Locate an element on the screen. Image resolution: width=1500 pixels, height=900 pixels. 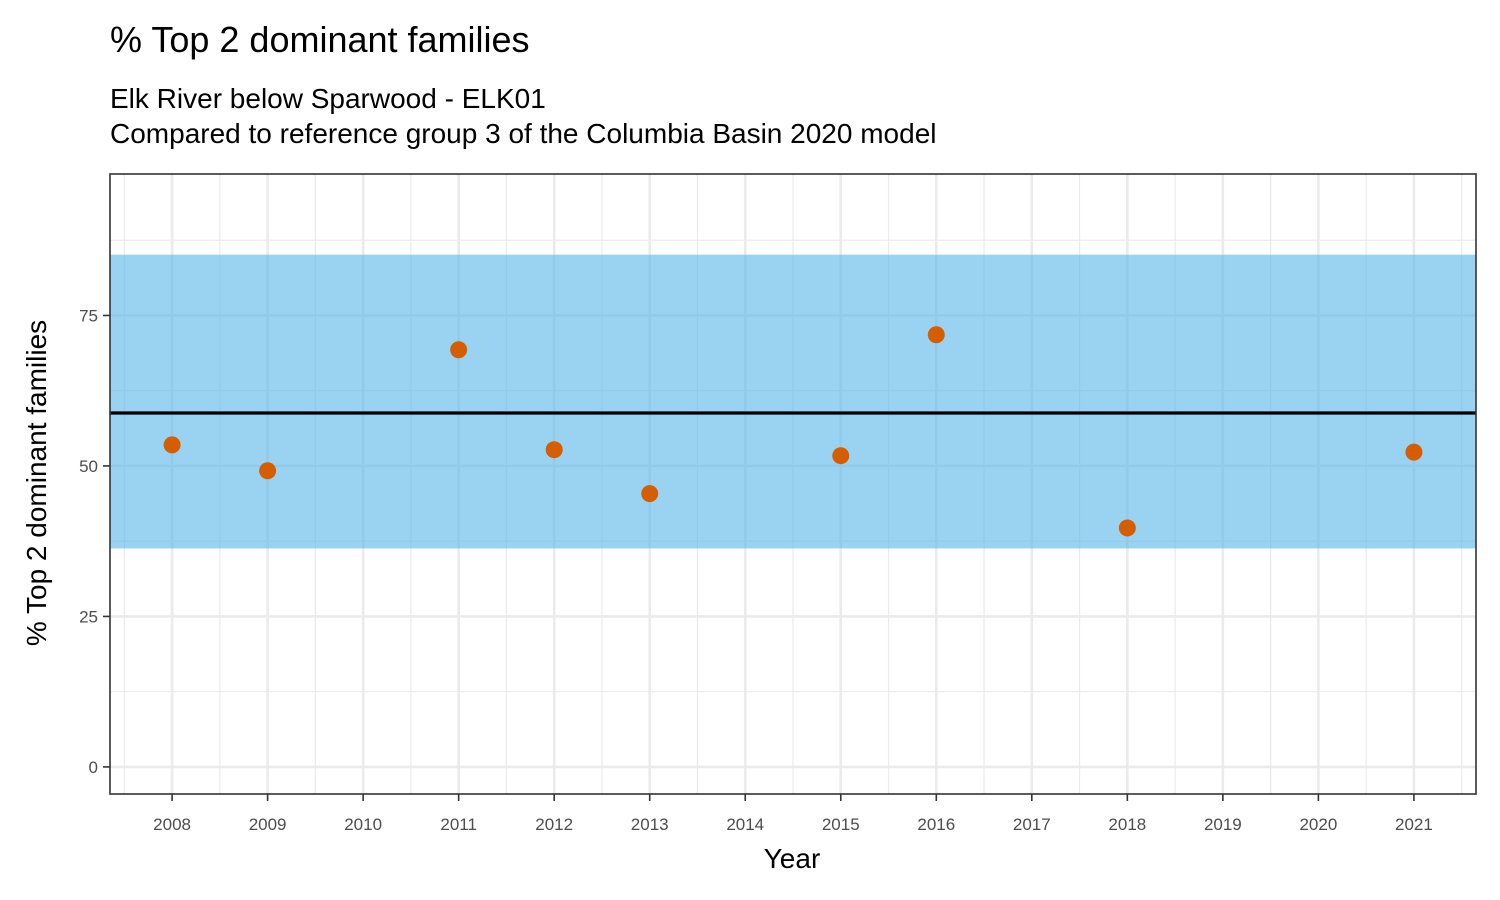
x-tick-label: 2016 is located at coordinates (936, 824).